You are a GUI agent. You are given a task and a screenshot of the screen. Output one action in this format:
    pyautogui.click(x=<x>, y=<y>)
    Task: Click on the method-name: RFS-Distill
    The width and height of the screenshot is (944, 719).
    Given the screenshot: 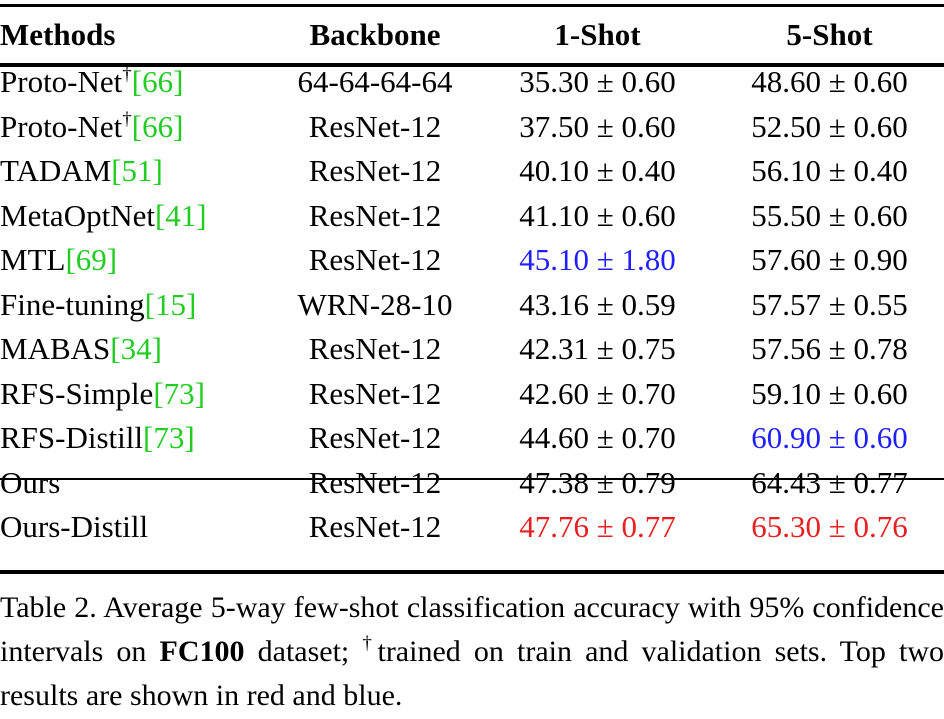 What is the action you would take?
    pyautogui.click(x=71, y=437)
    